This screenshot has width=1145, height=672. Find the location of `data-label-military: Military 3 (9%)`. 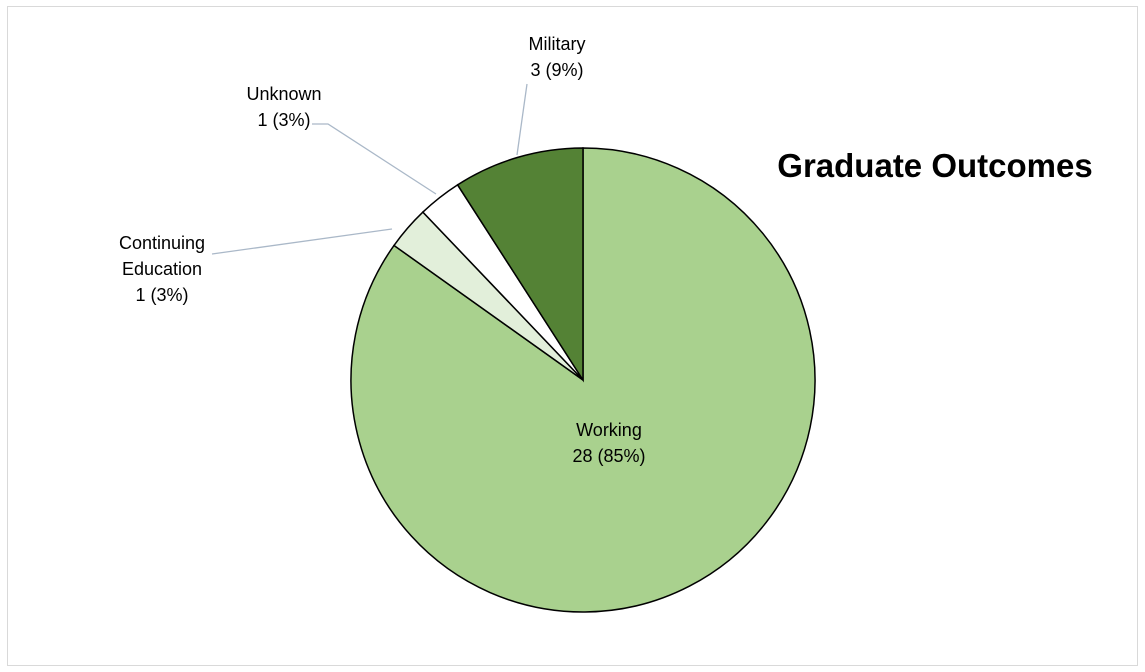

data-label-military: Military 3 (9%) is located at coordinates (557, 57).